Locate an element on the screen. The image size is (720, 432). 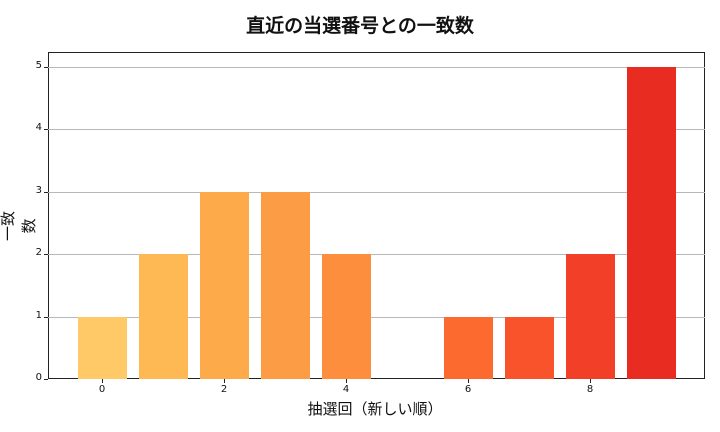
x-tick-label: 6 is located at coordinates (468, 389).